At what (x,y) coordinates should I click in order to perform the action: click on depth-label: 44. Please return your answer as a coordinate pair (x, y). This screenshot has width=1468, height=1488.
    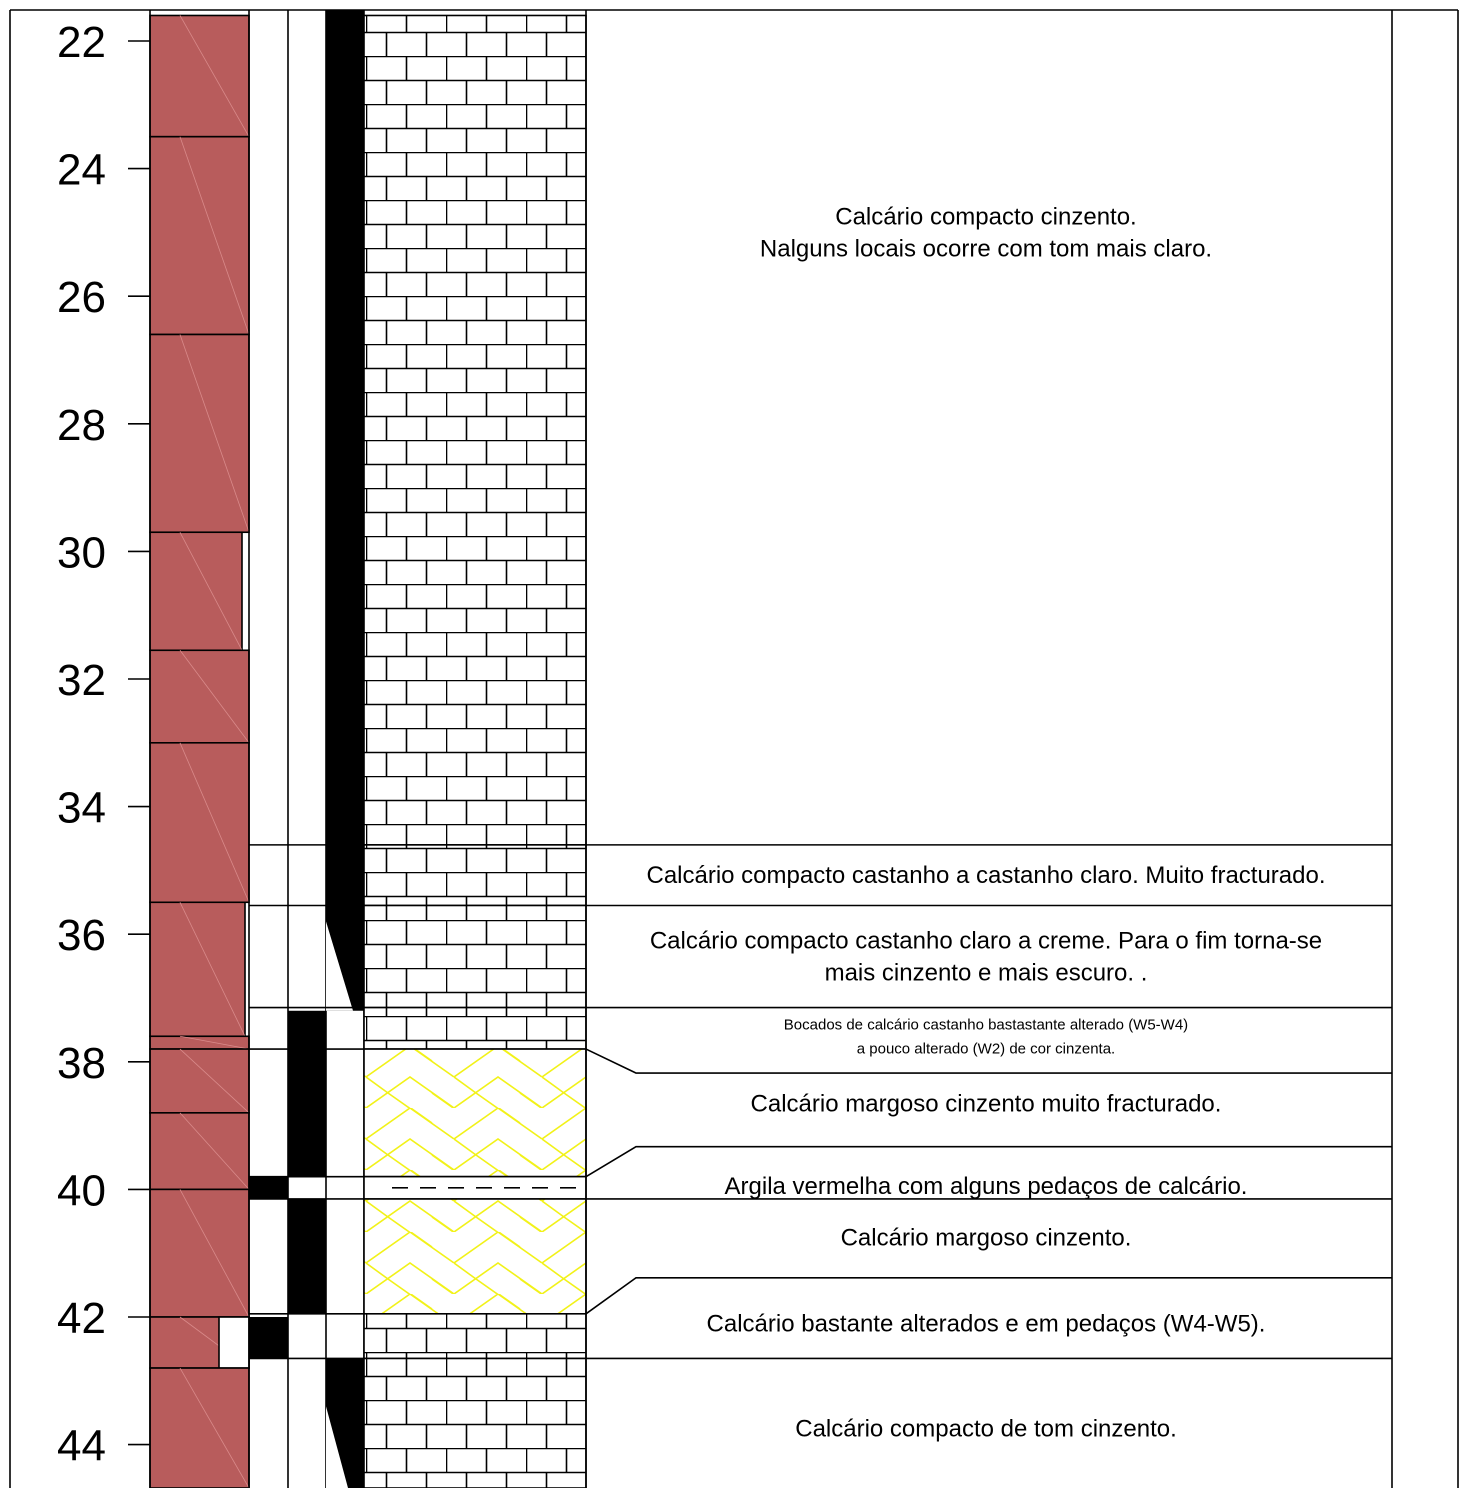
    Looking at the image, I should click on (81, 1446).